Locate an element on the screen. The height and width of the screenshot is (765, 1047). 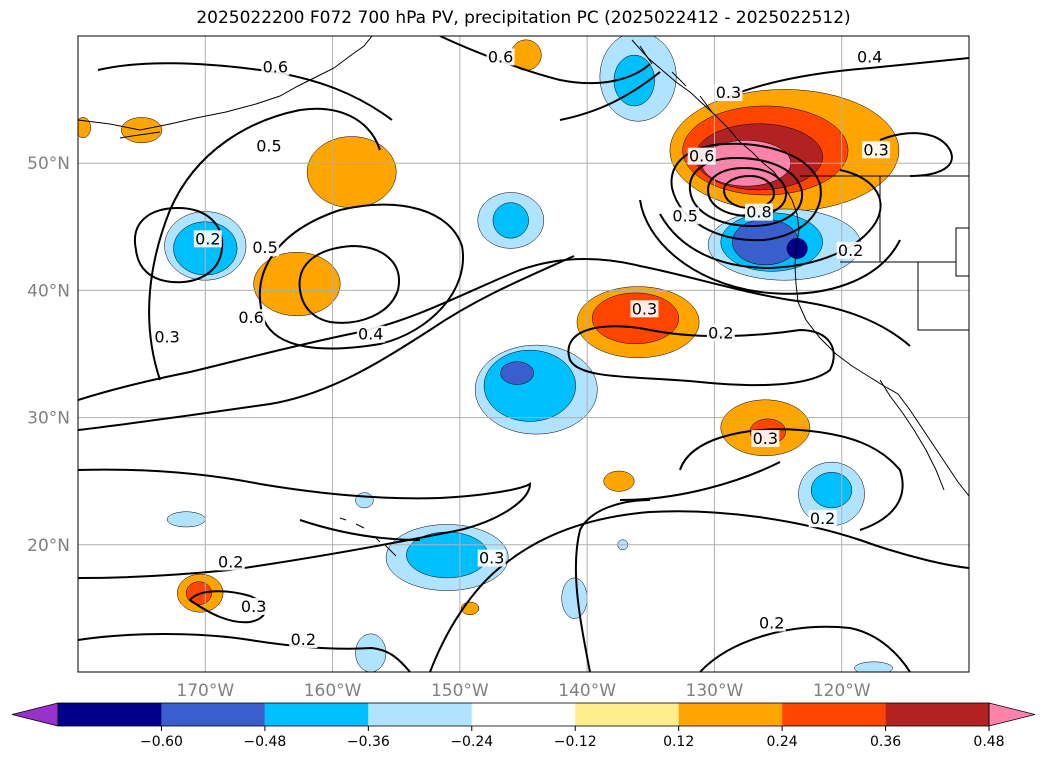
coastline-alaska is located at coordinates (225, 83).